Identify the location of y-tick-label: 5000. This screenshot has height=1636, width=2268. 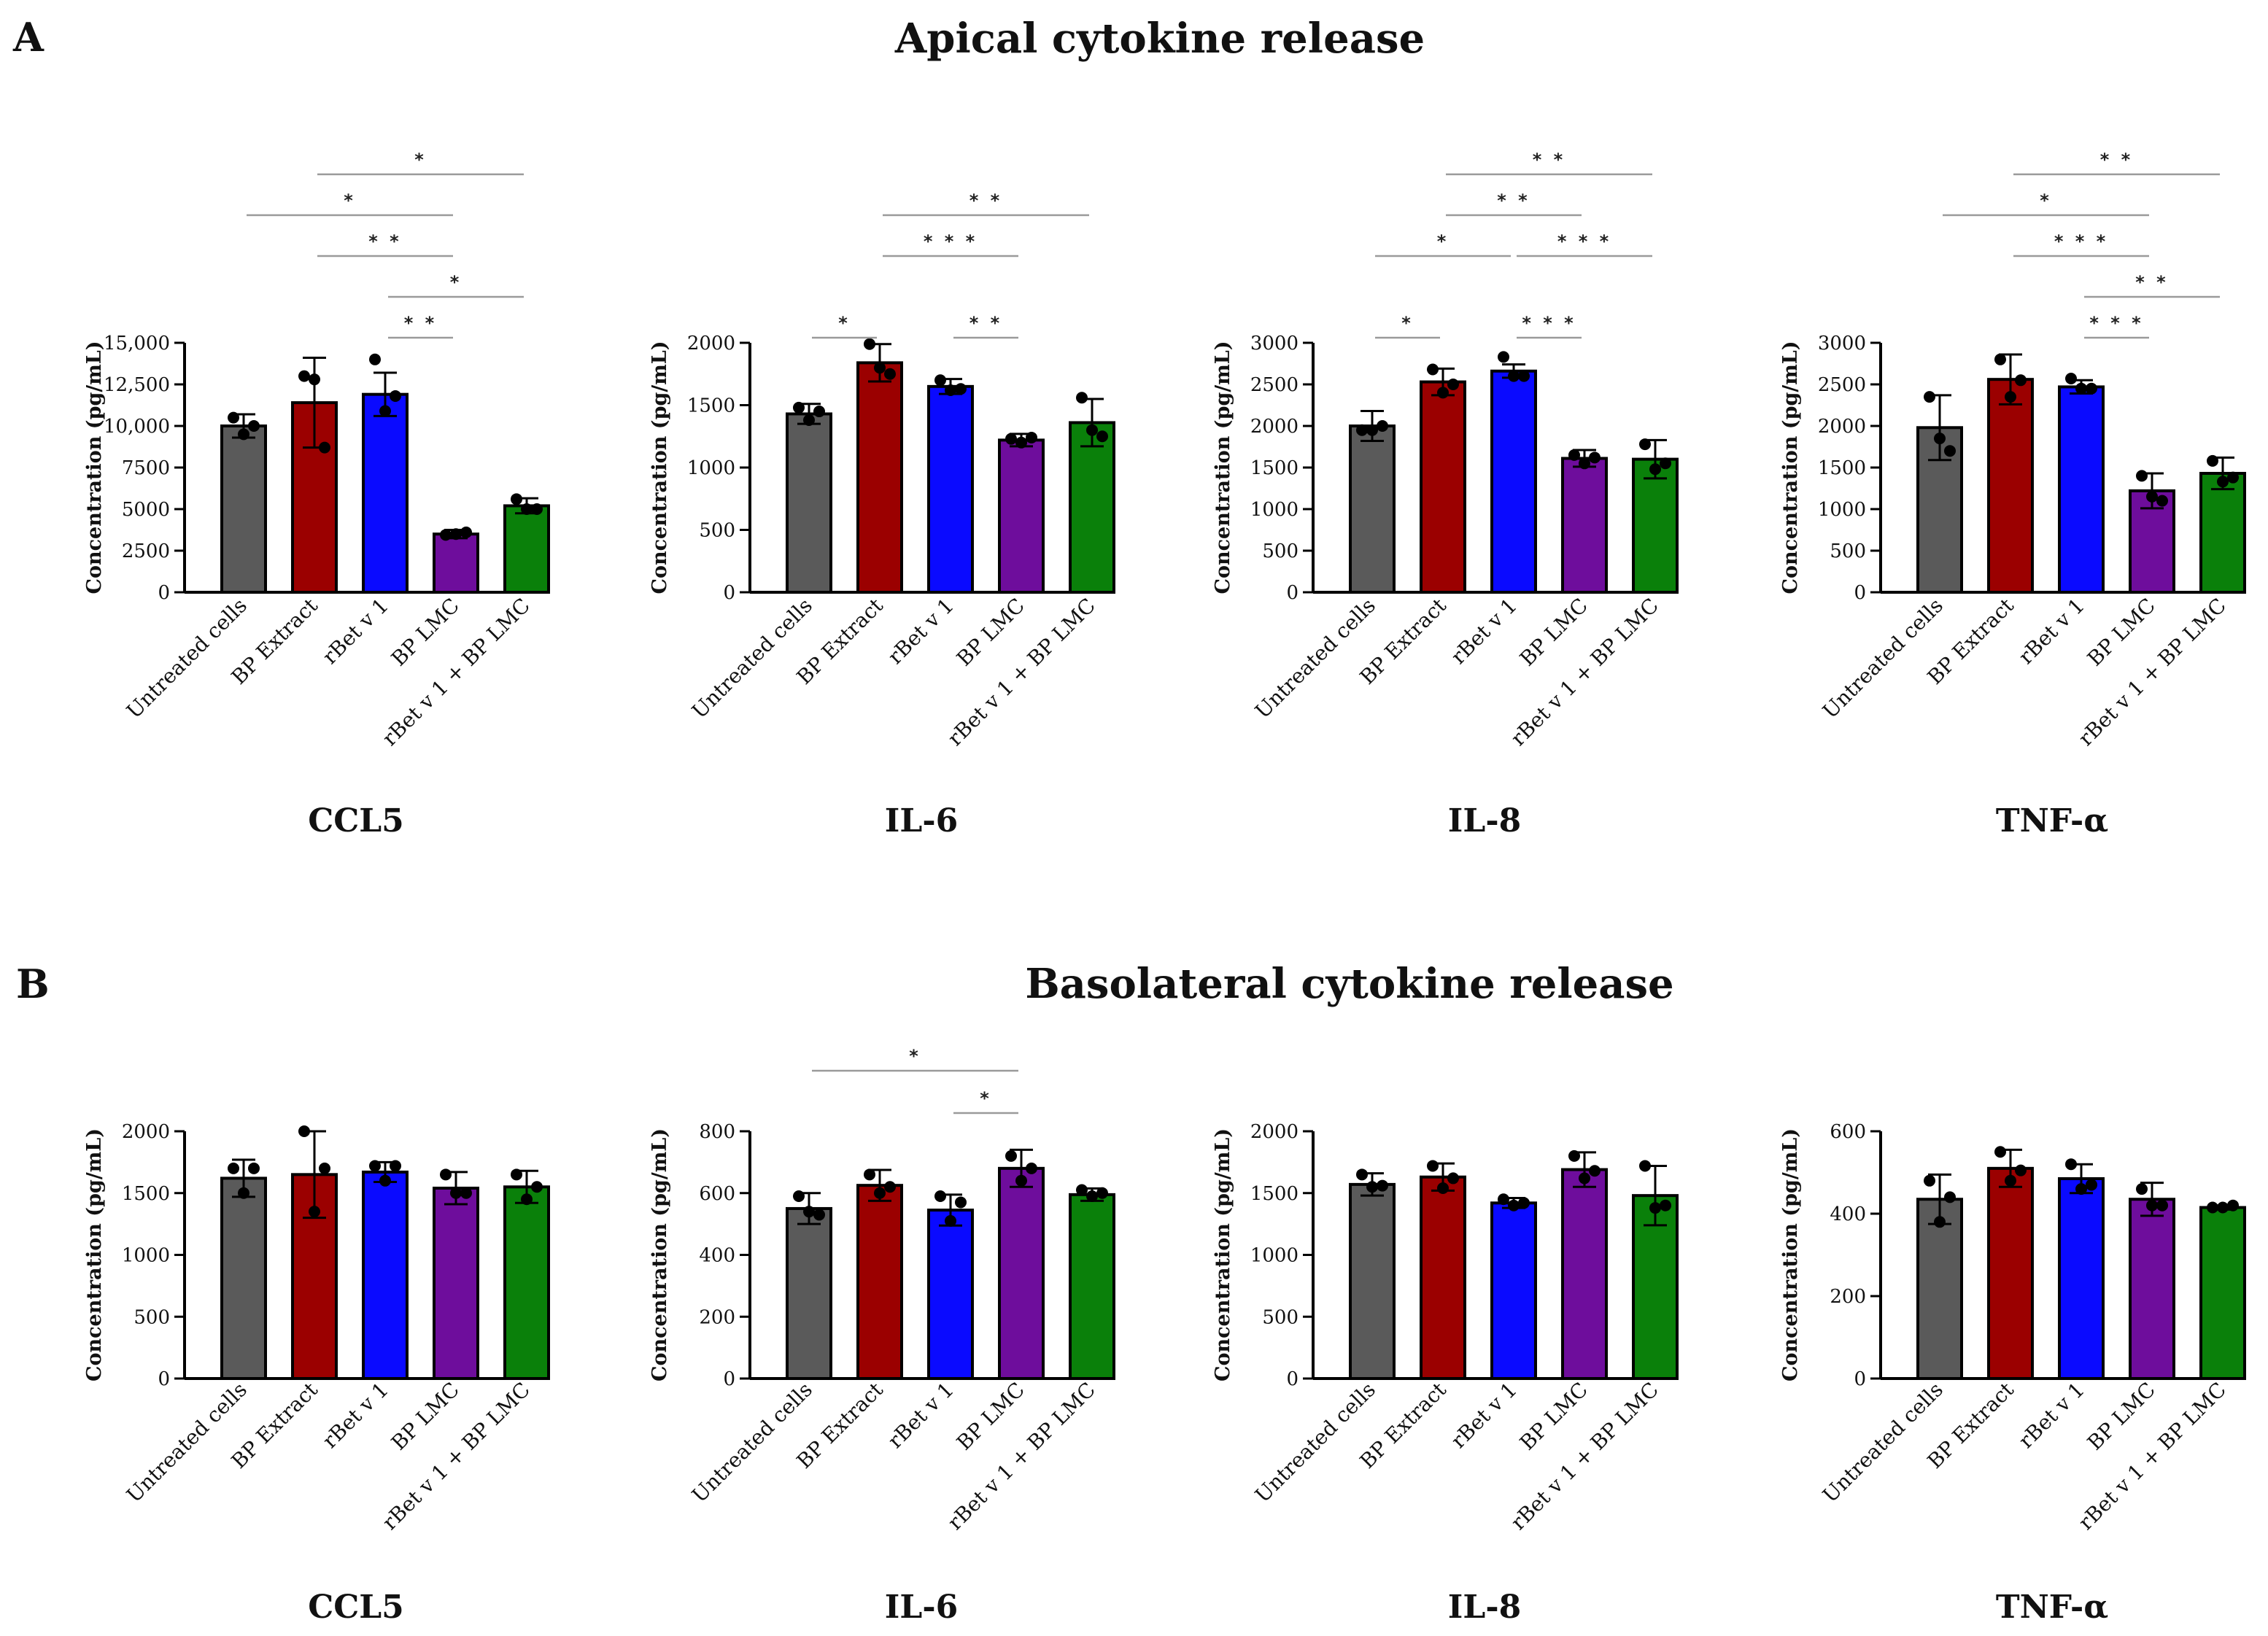
(146, 510).